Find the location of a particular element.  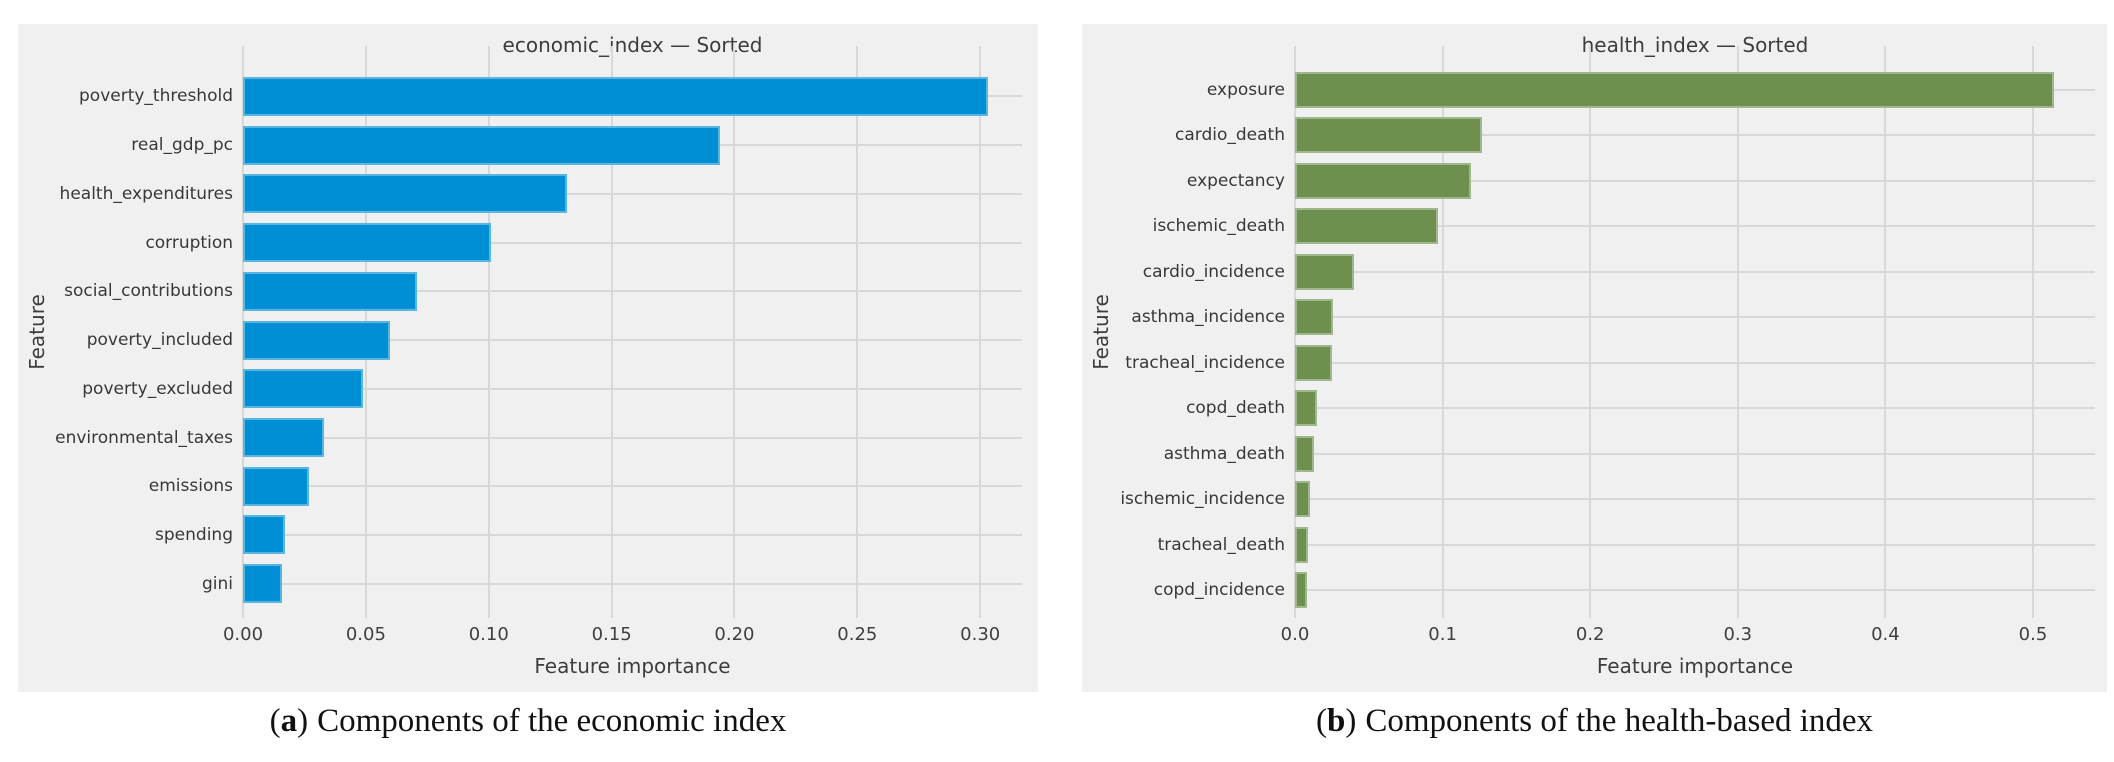

bar-row: asthma_incidence is located at coordinates (1588, 318).